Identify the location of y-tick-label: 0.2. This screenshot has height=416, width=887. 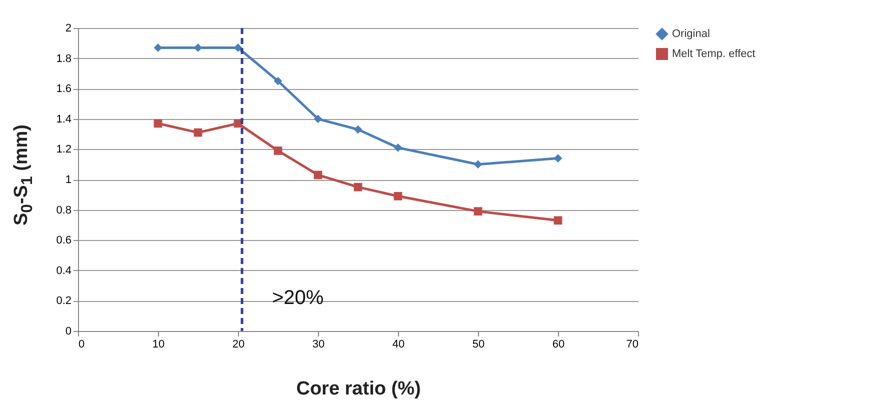
(64, 301).